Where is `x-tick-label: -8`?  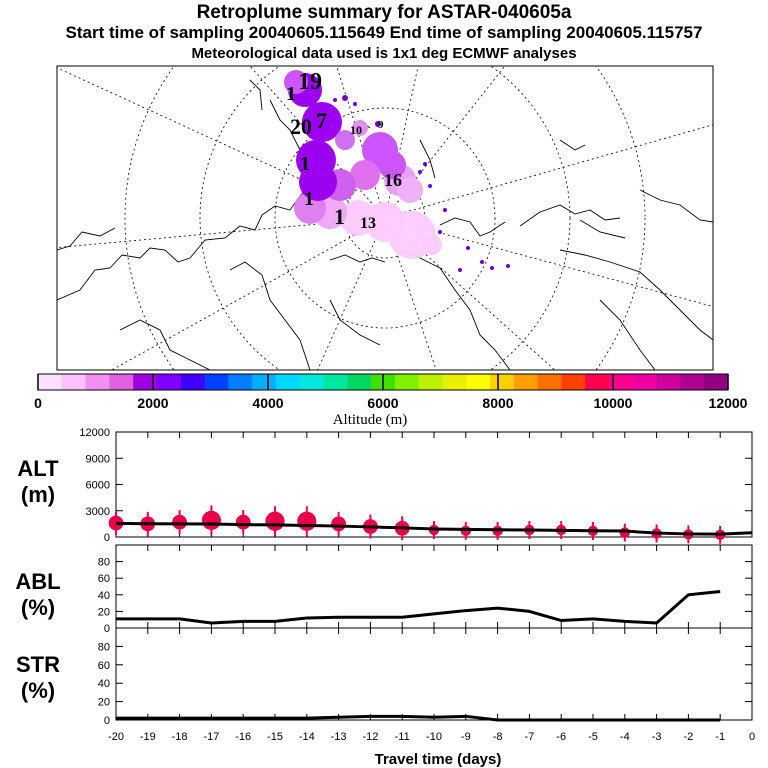
x-tick-label: -8 is located at coordinates (498, 737).